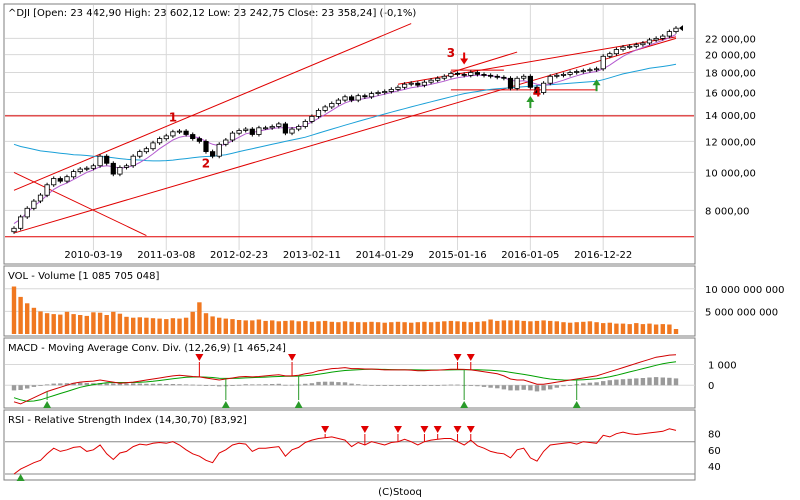  I want to click on trend-line, so click(537, 60).